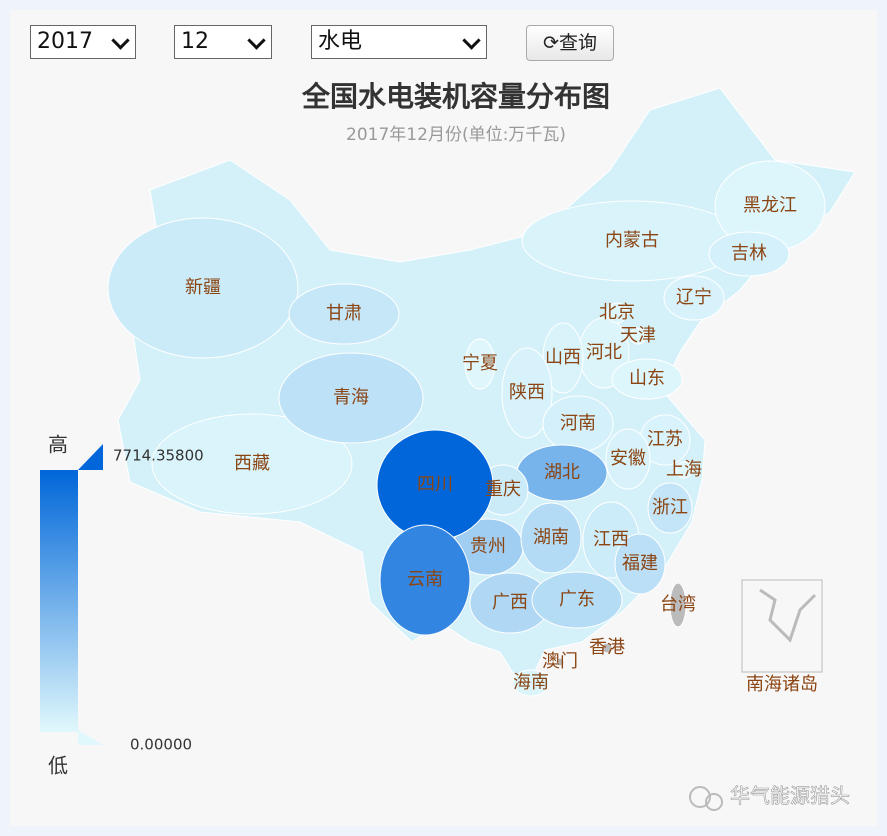 The height and width of the screenshot is (836, 887). I want to click on type-select: 水电, so click(399, 42).